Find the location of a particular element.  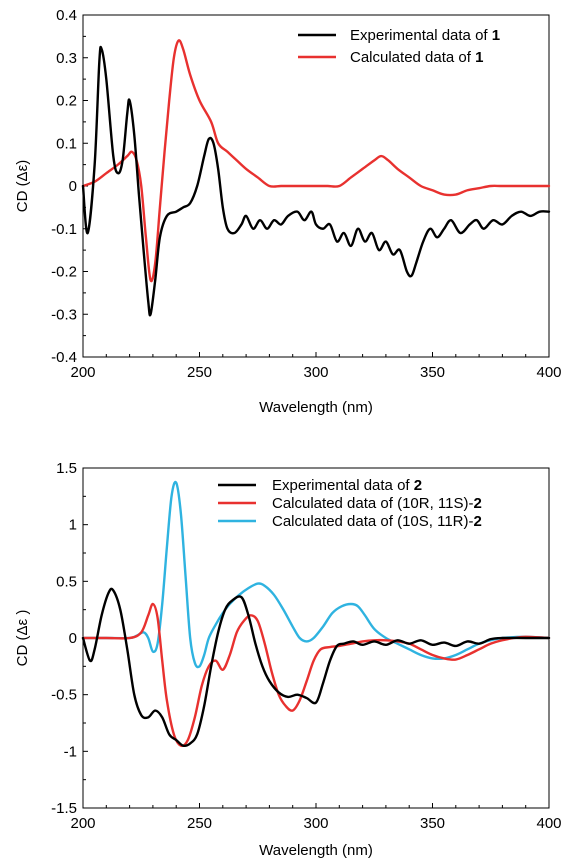

chart-2-legend-compound-experimental: 2 is located at coordinates (418, 485).